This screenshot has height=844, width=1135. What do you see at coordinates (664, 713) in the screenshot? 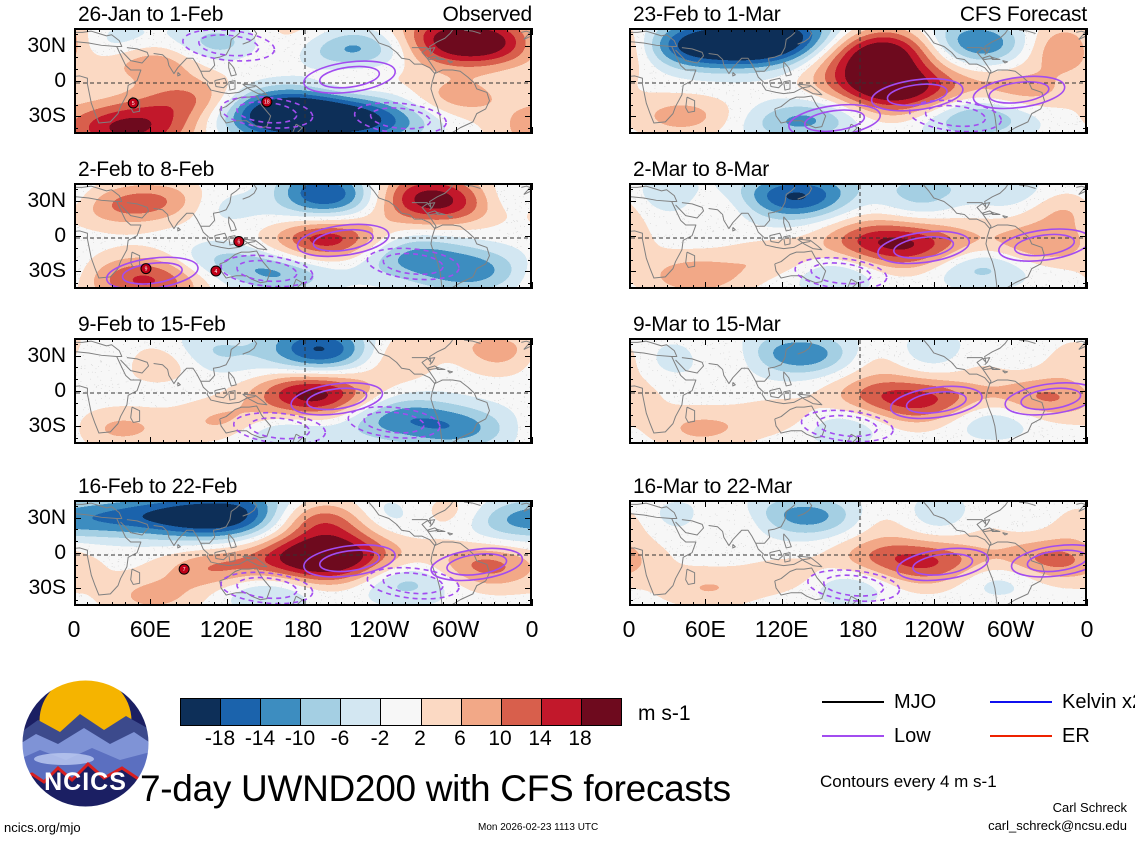
I see `colorbar-unit-label: m s-1` at bounding box center [664, 713].